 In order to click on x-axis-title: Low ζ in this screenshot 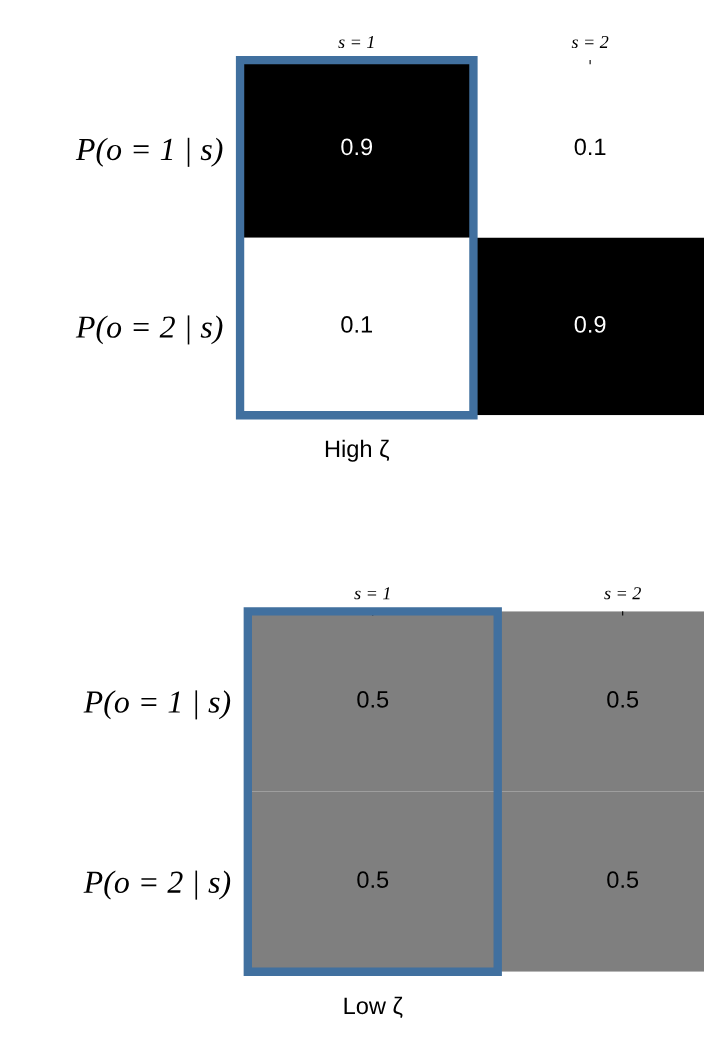, I will do `click(373, 1007)`.